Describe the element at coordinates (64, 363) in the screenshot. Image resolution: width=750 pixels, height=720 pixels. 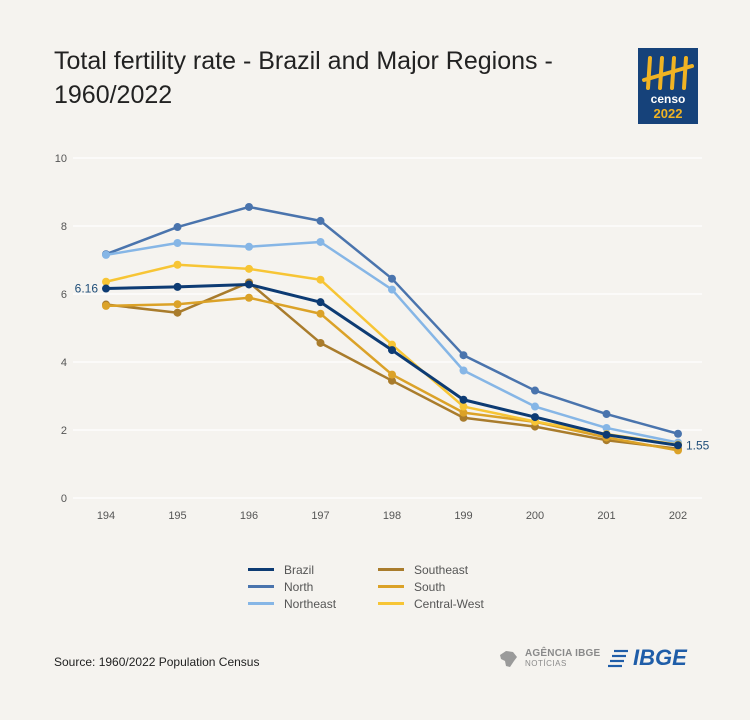
I see `y-tick-label: 4` at that location.